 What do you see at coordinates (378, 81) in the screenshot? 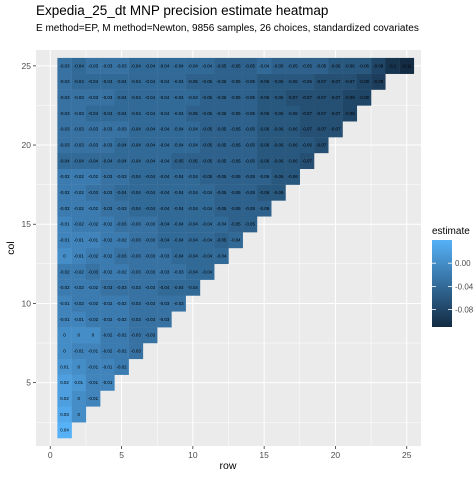
I see `cell-label: -0.09` at bounding box center [378, 81].